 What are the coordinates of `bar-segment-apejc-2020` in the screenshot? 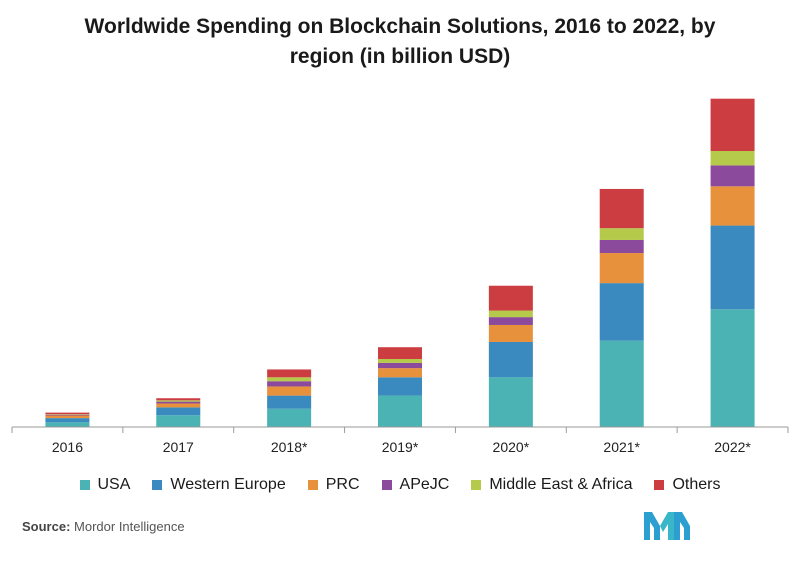 It's located at (510, 321).